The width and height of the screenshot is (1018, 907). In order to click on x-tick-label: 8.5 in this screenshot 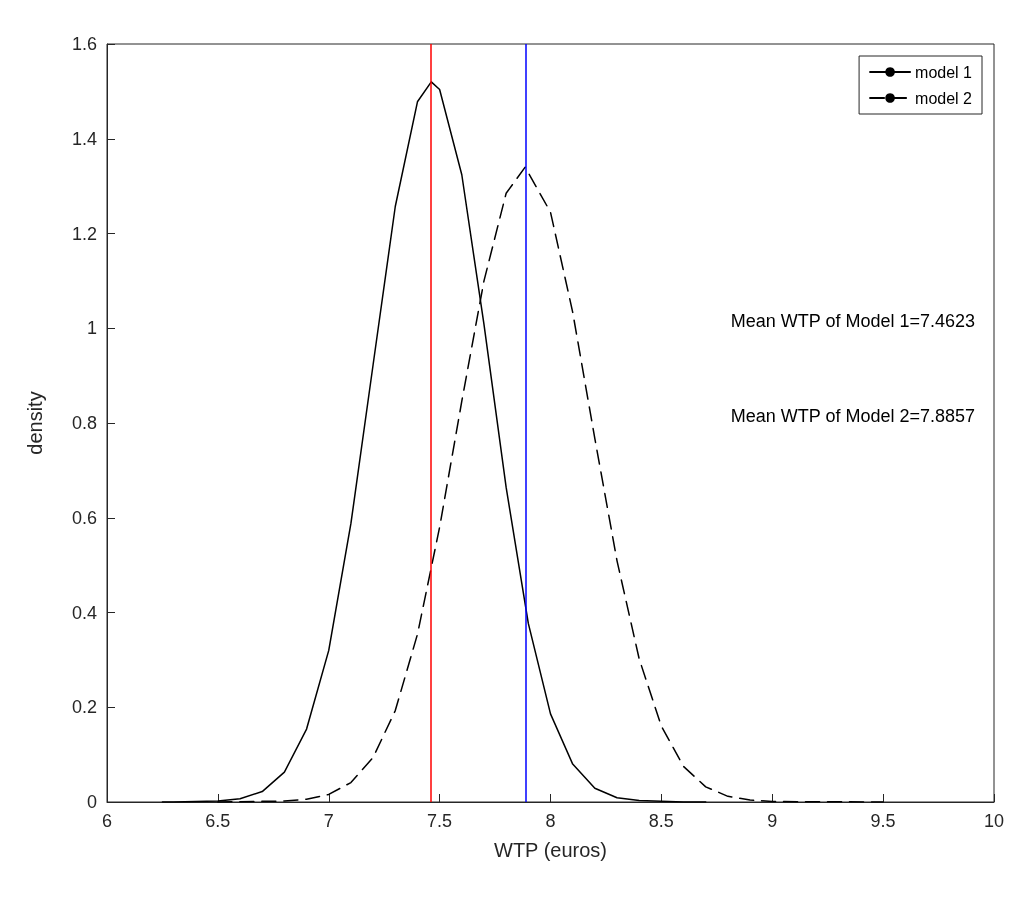, I will do `click(661, 821)`.